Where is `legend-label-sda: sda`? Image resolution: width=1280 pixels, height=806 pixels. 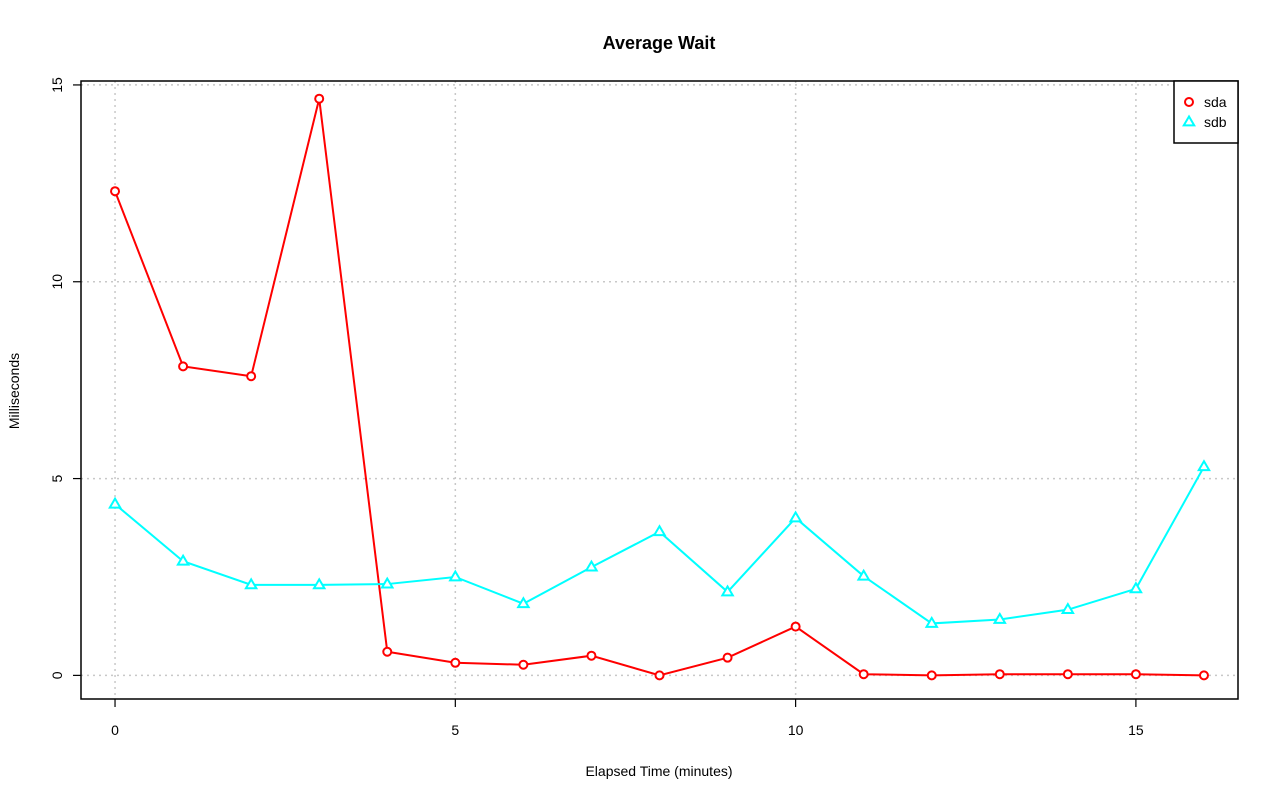 legend-label-sda: sda is located at coordinates (1215, 102).